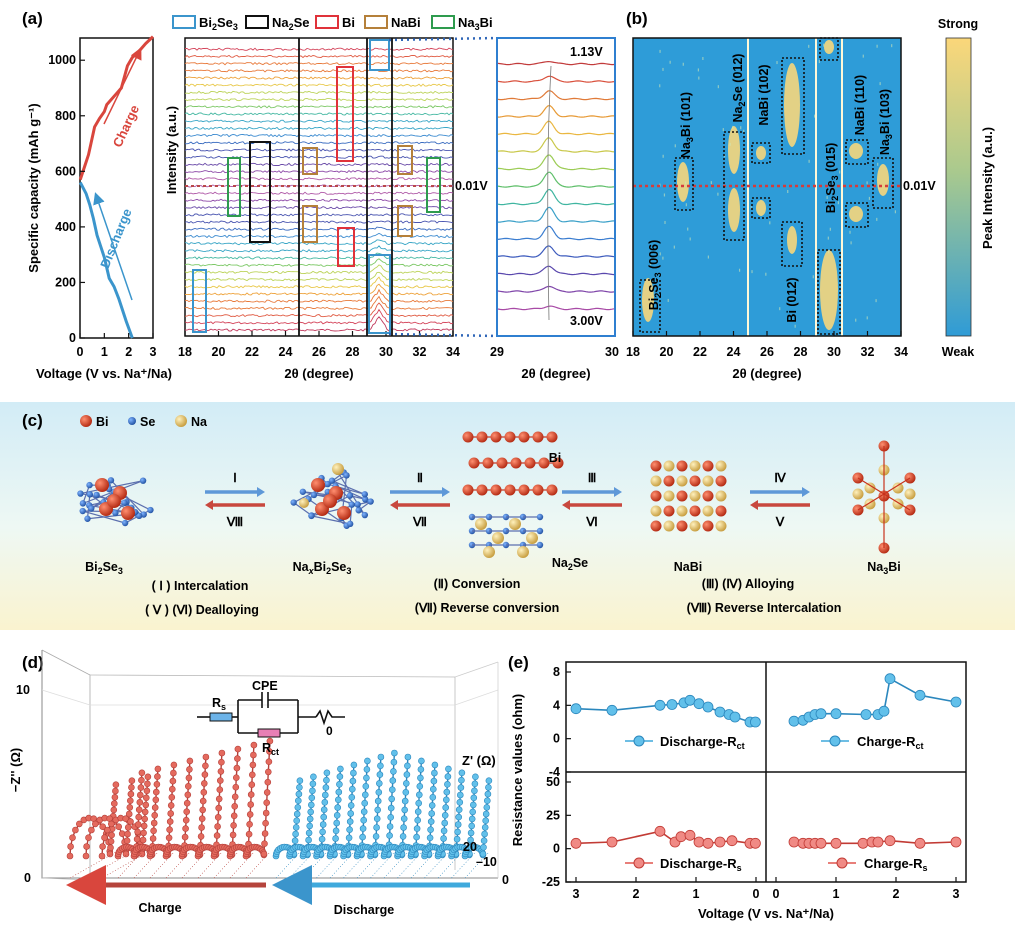 The height and width of the screenshot is (929, 1015). Describe the element at coordinates (218, 23) in the screenshot. I see `legend-bi2se3: Bi2Se3` at that location.